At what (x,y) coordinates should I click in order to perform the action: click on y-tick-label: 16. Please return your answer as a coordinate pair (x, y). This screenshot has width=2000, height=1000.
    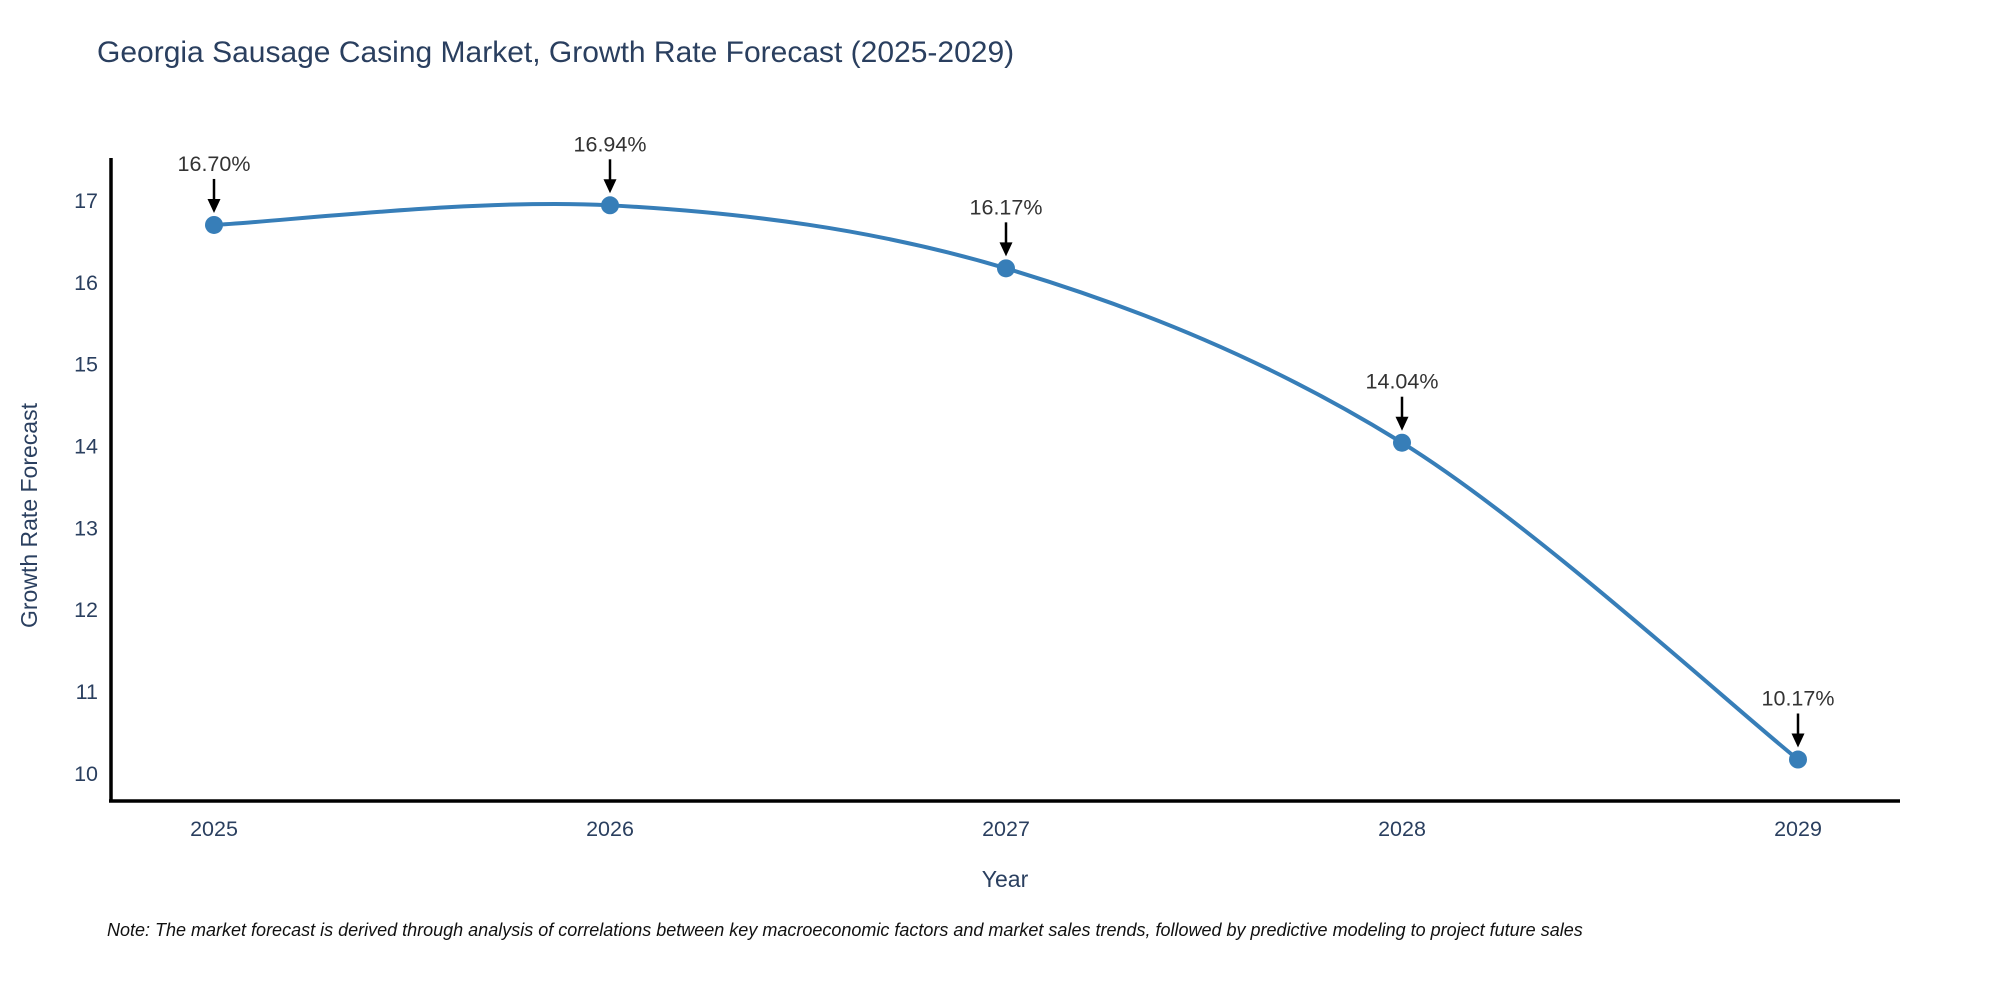
    Looking at the image, I should click on (86, 283).